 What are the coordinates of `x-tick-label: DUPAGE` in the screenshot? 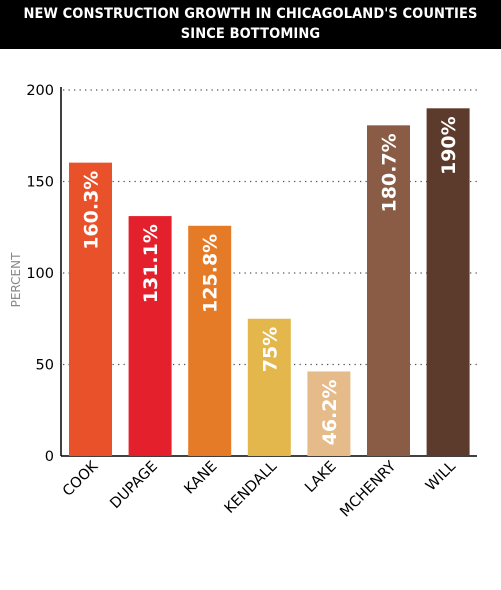 It's located at (134, 486).